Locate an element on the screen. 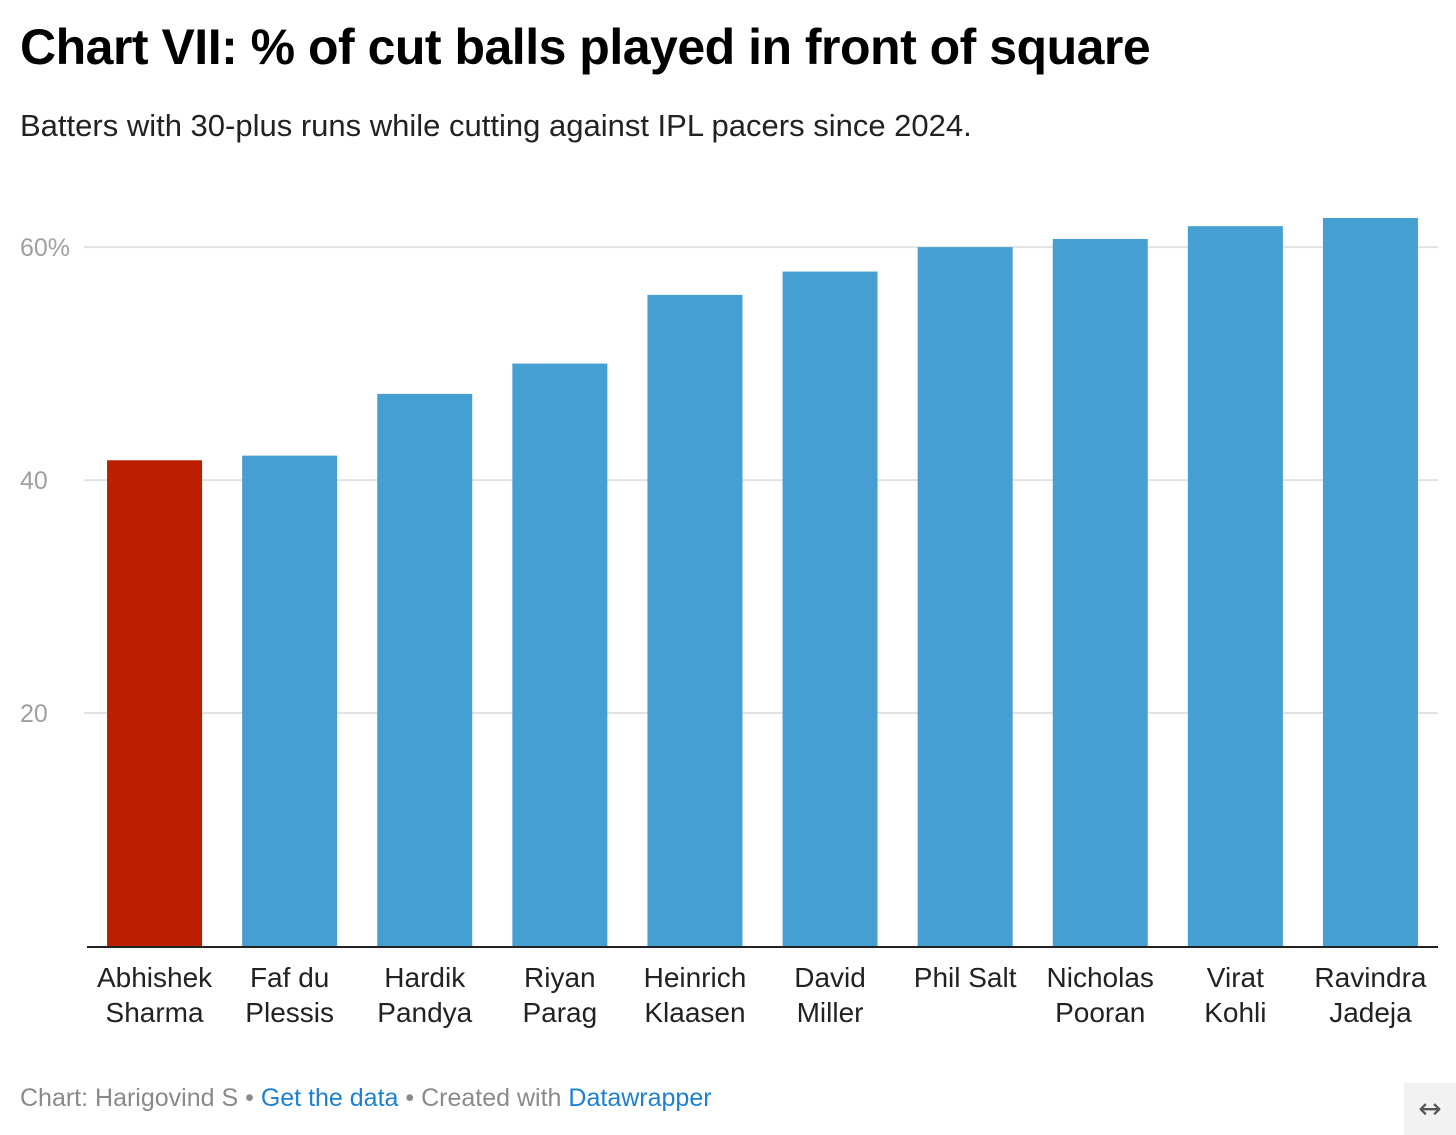 Image resolution: width=1456 pixels, height=1135 pixels. category-label: Abhishek Sharma is located at coordinates (155, 995).